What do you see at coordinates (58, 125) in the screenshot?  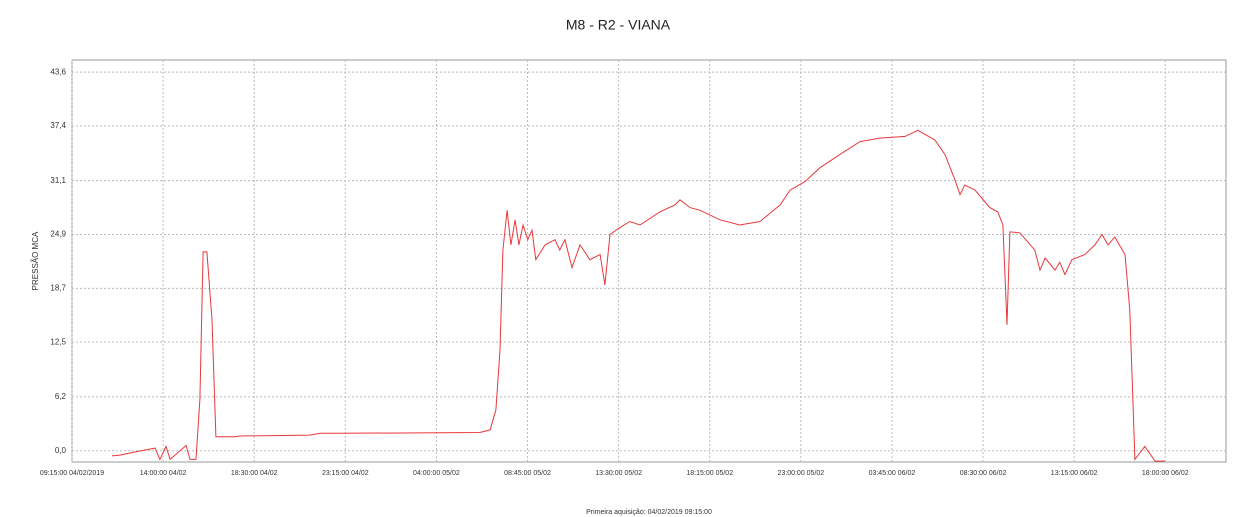 I see `y-tick-label: 37,4` at bounding box center [58, 125].